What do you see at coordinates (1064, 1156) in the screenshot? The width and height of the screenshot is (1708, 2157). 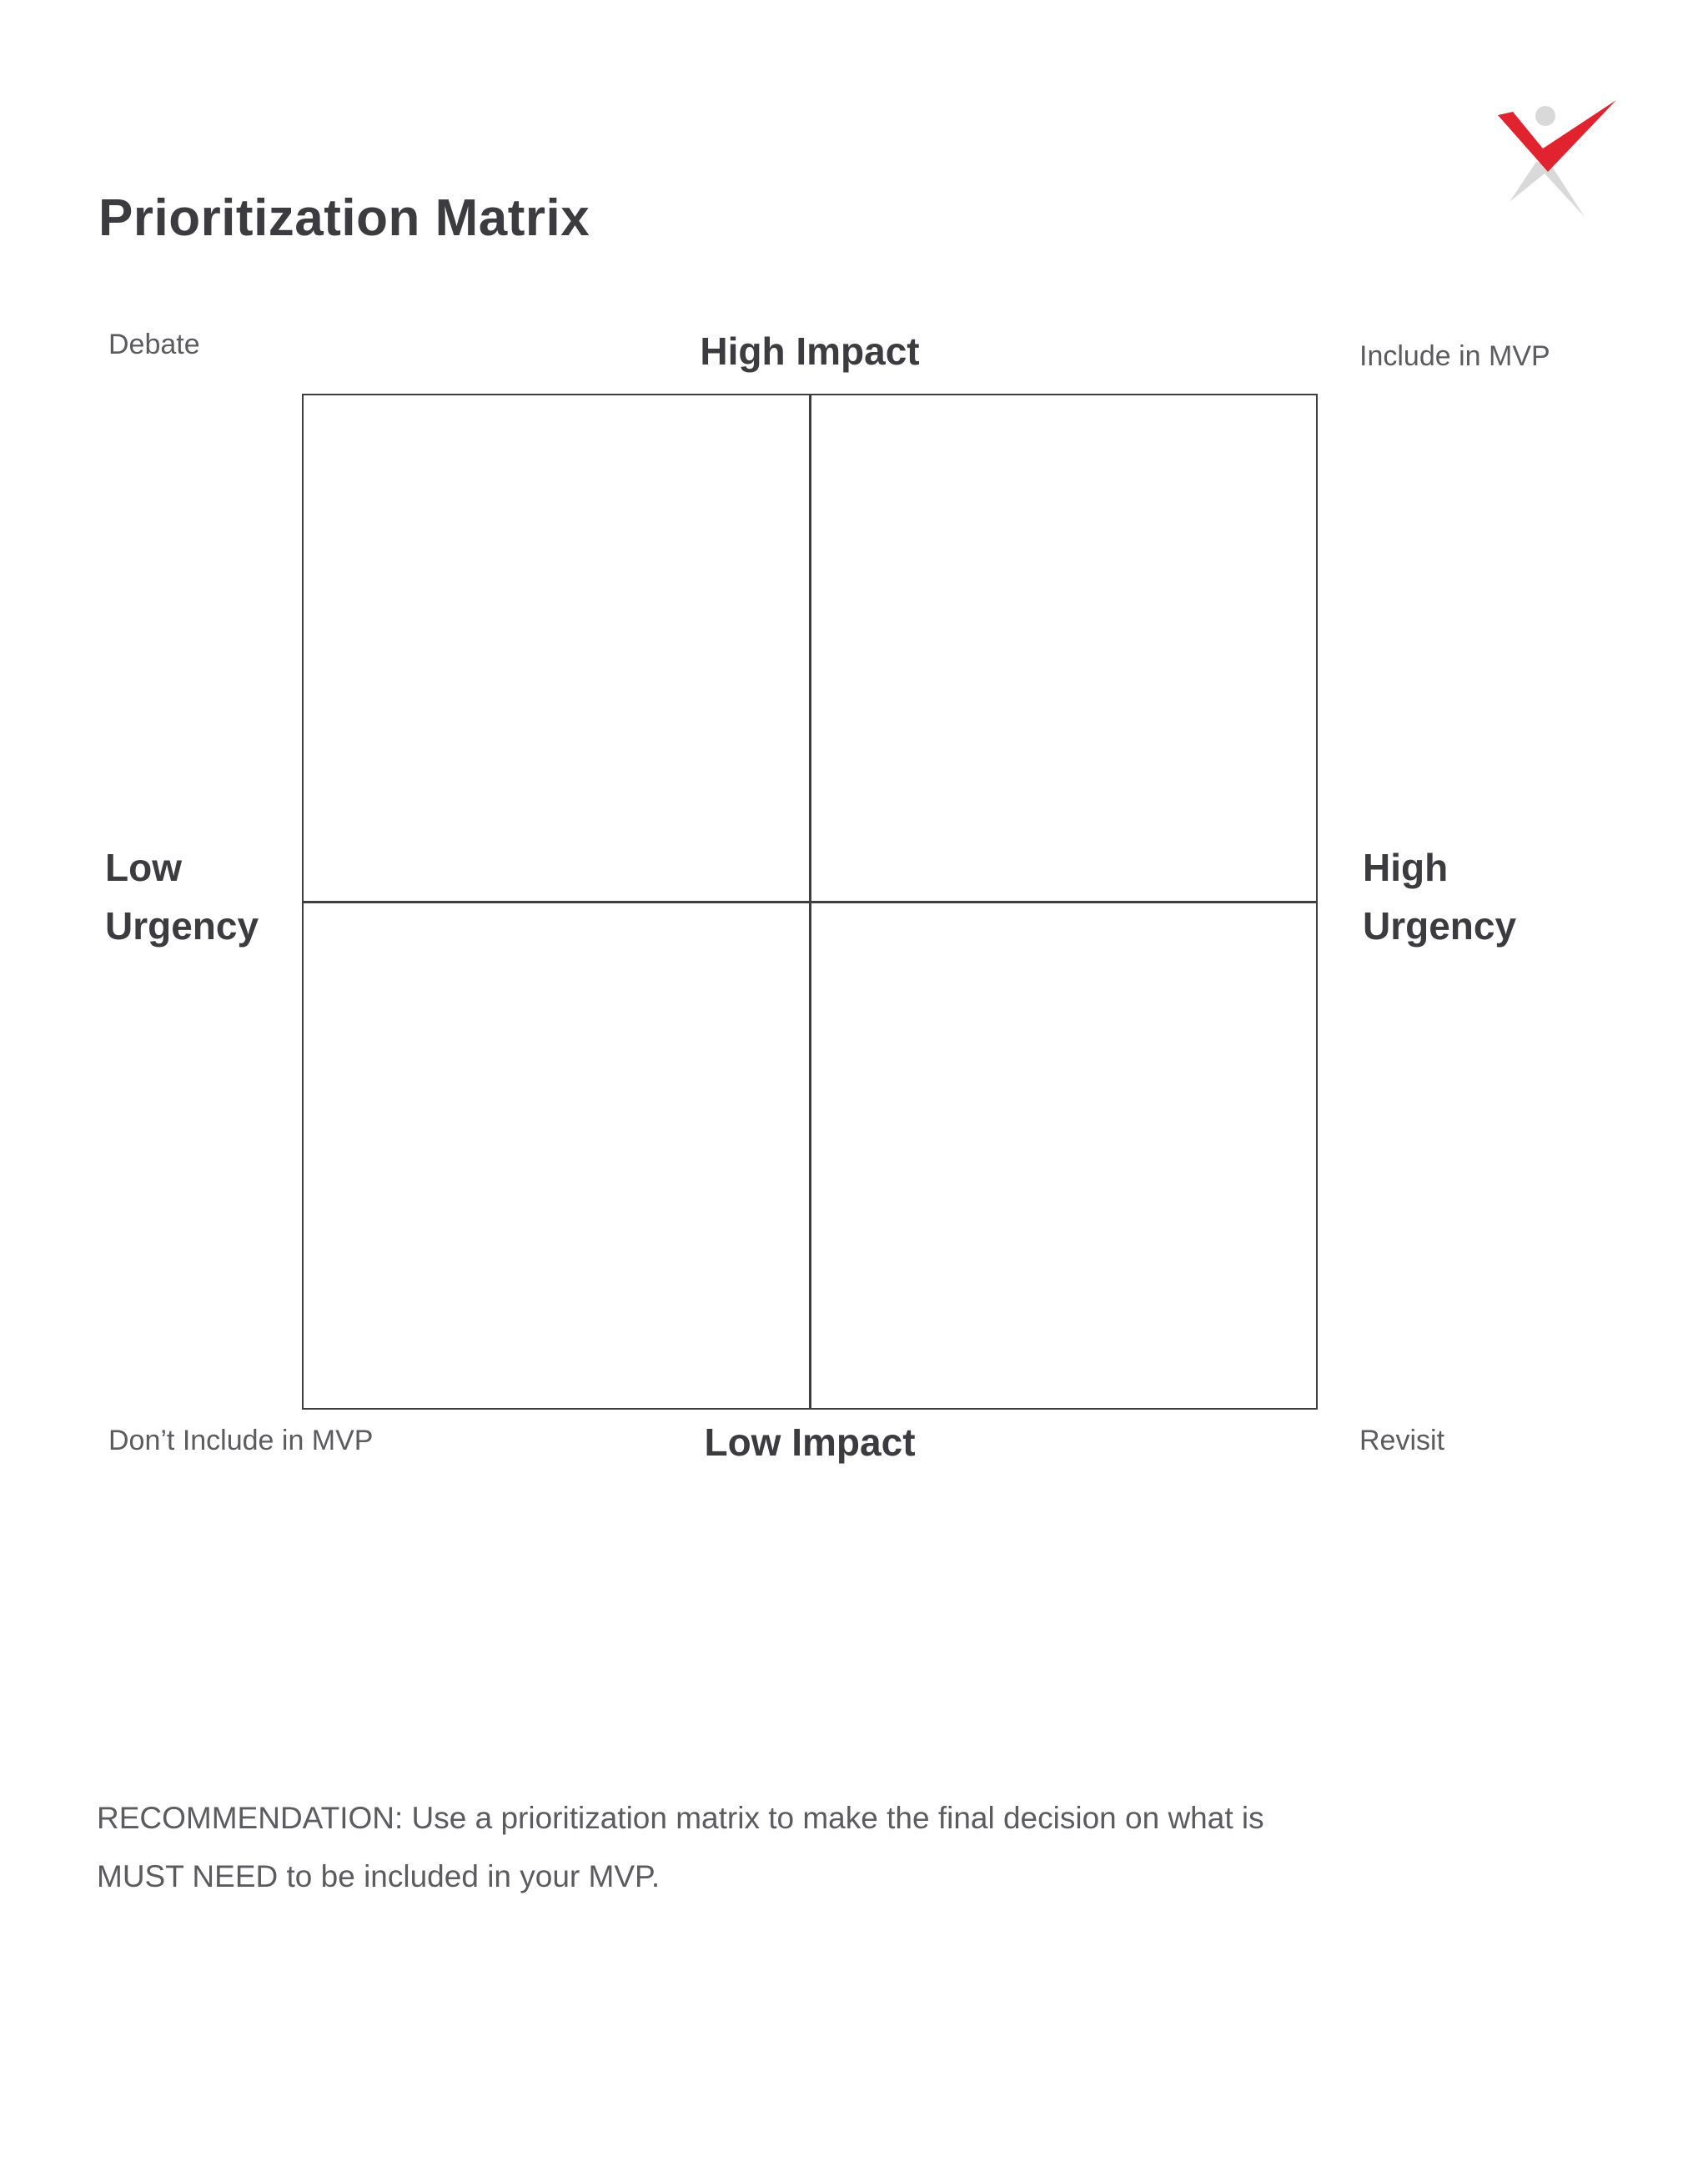 I see `quadrant-revisit` at bounding box center [1064, 1156].